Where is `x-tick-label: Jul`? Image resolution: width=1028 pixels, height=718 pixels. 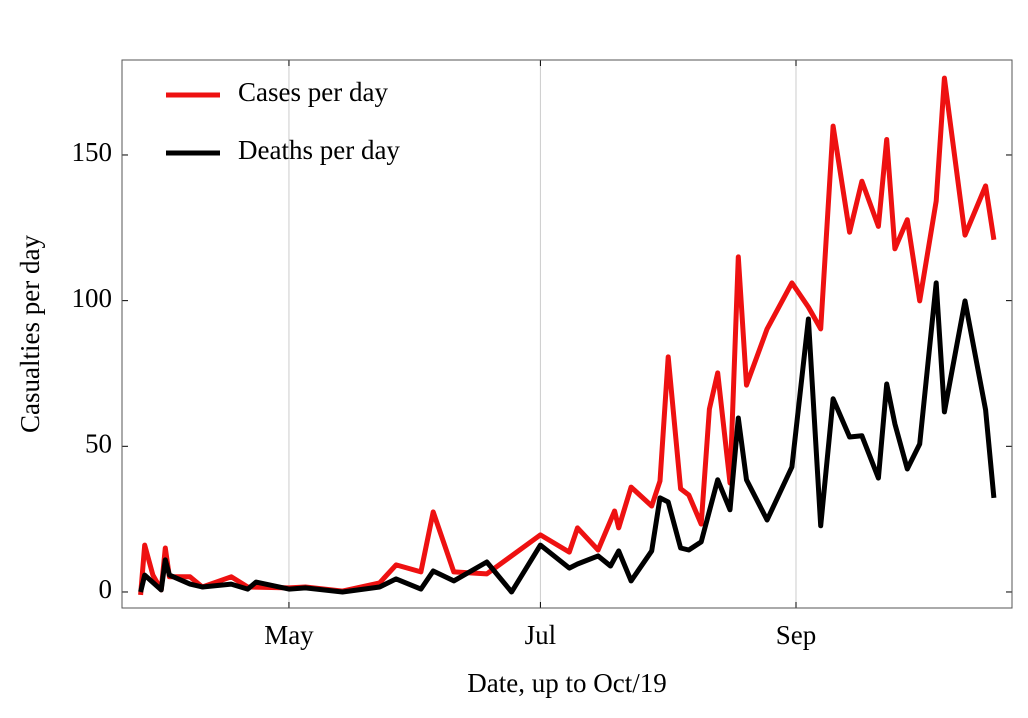
x-tick-label: Jul is located at coordinates (541, 635).